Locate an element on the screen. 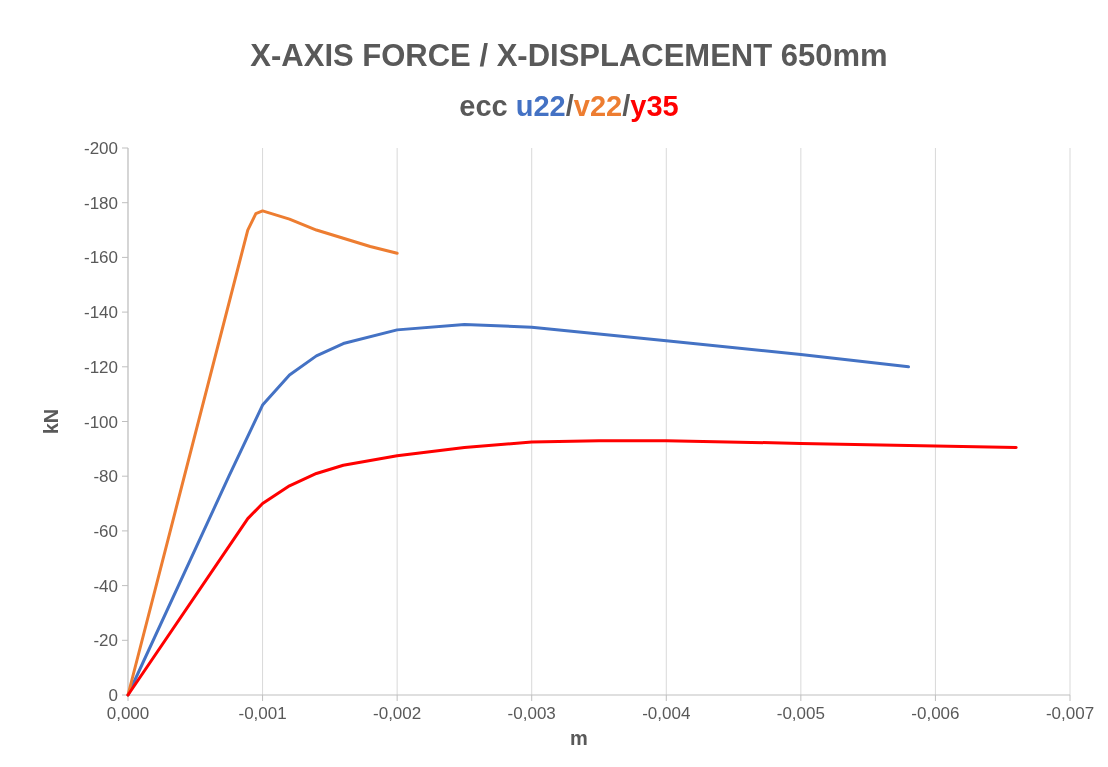 Image resolution: width=1108 pixels, height=767 pixels. x-tick-label: -0,003 is located at coordinates (531, 713).